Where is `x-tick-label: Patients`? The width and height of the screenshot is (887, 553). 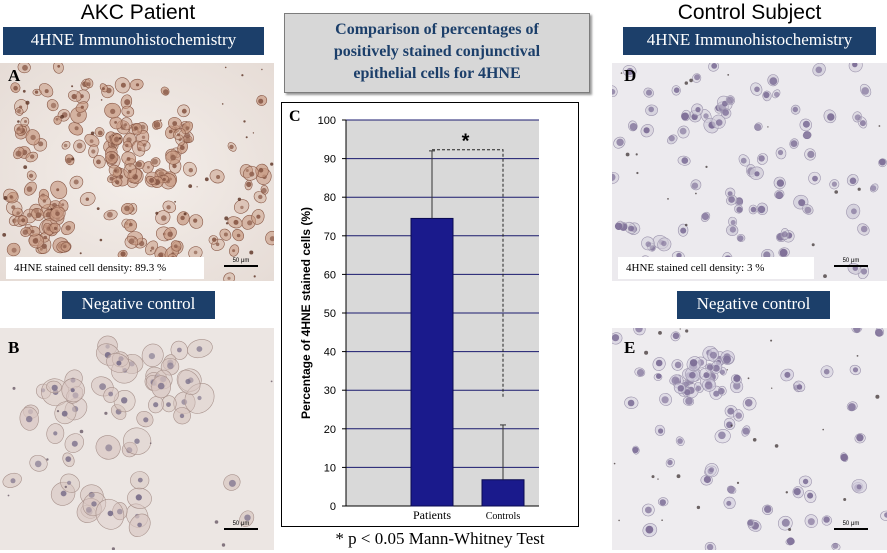 x-tick-label: Patients is located at coordinates (432, 515).